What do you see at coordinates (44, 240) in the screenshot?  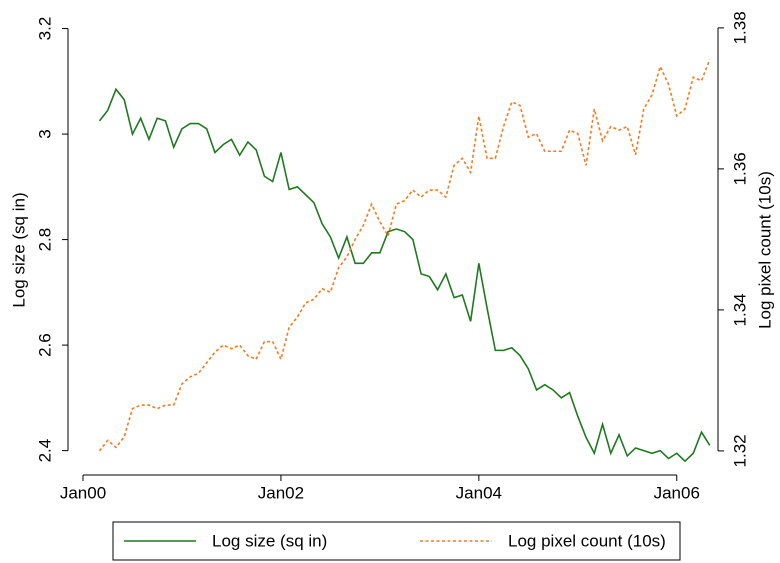 I see `y-tick-label: 2.8` at bounding box center [44, 240].